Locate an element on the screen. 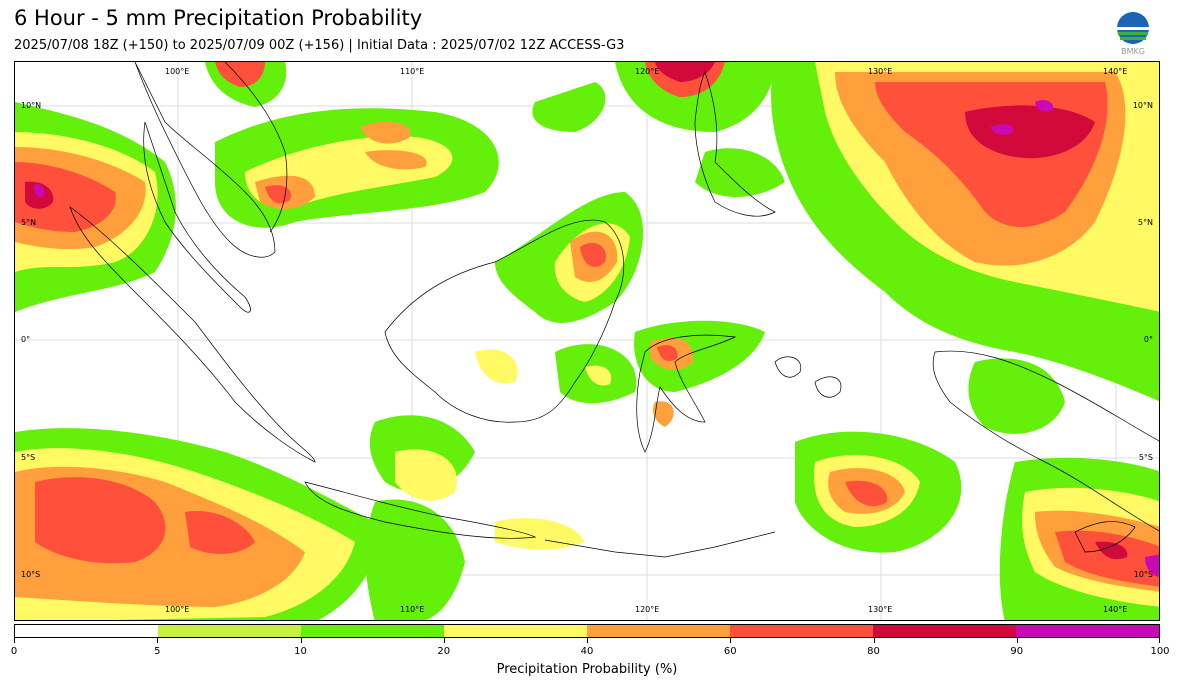 This screenshot has width=1180, height=690. colorbar-tick-label: 60 is located at coordinates (730, 651).